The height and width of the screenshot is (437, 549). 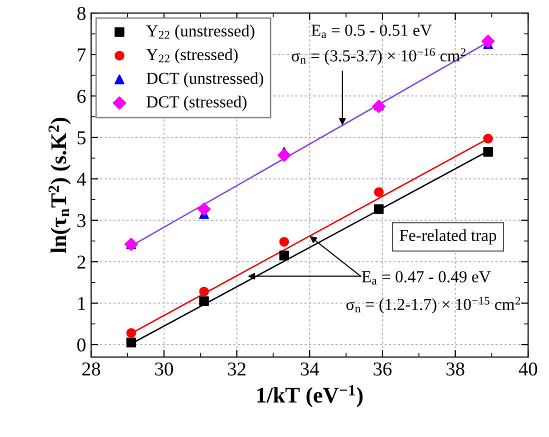 What do you see at coordinates (81, 13) in the screenshot?
I see `y-tick-label: 8` at bounding box center [81, 13].